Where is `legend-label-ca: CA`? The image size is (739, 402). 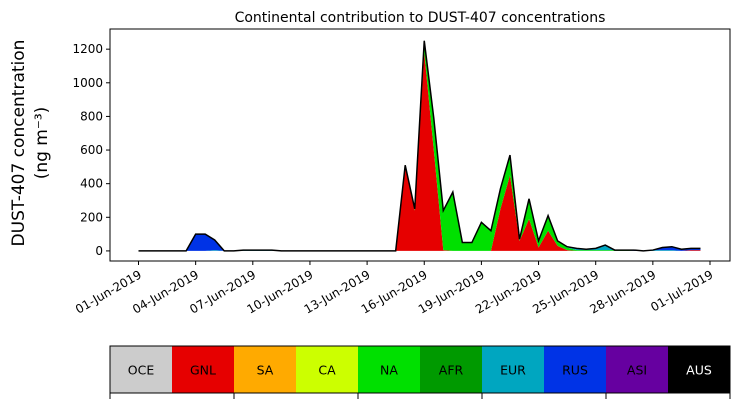 legend-label-ca: CA is located at coordinates (327, 370).